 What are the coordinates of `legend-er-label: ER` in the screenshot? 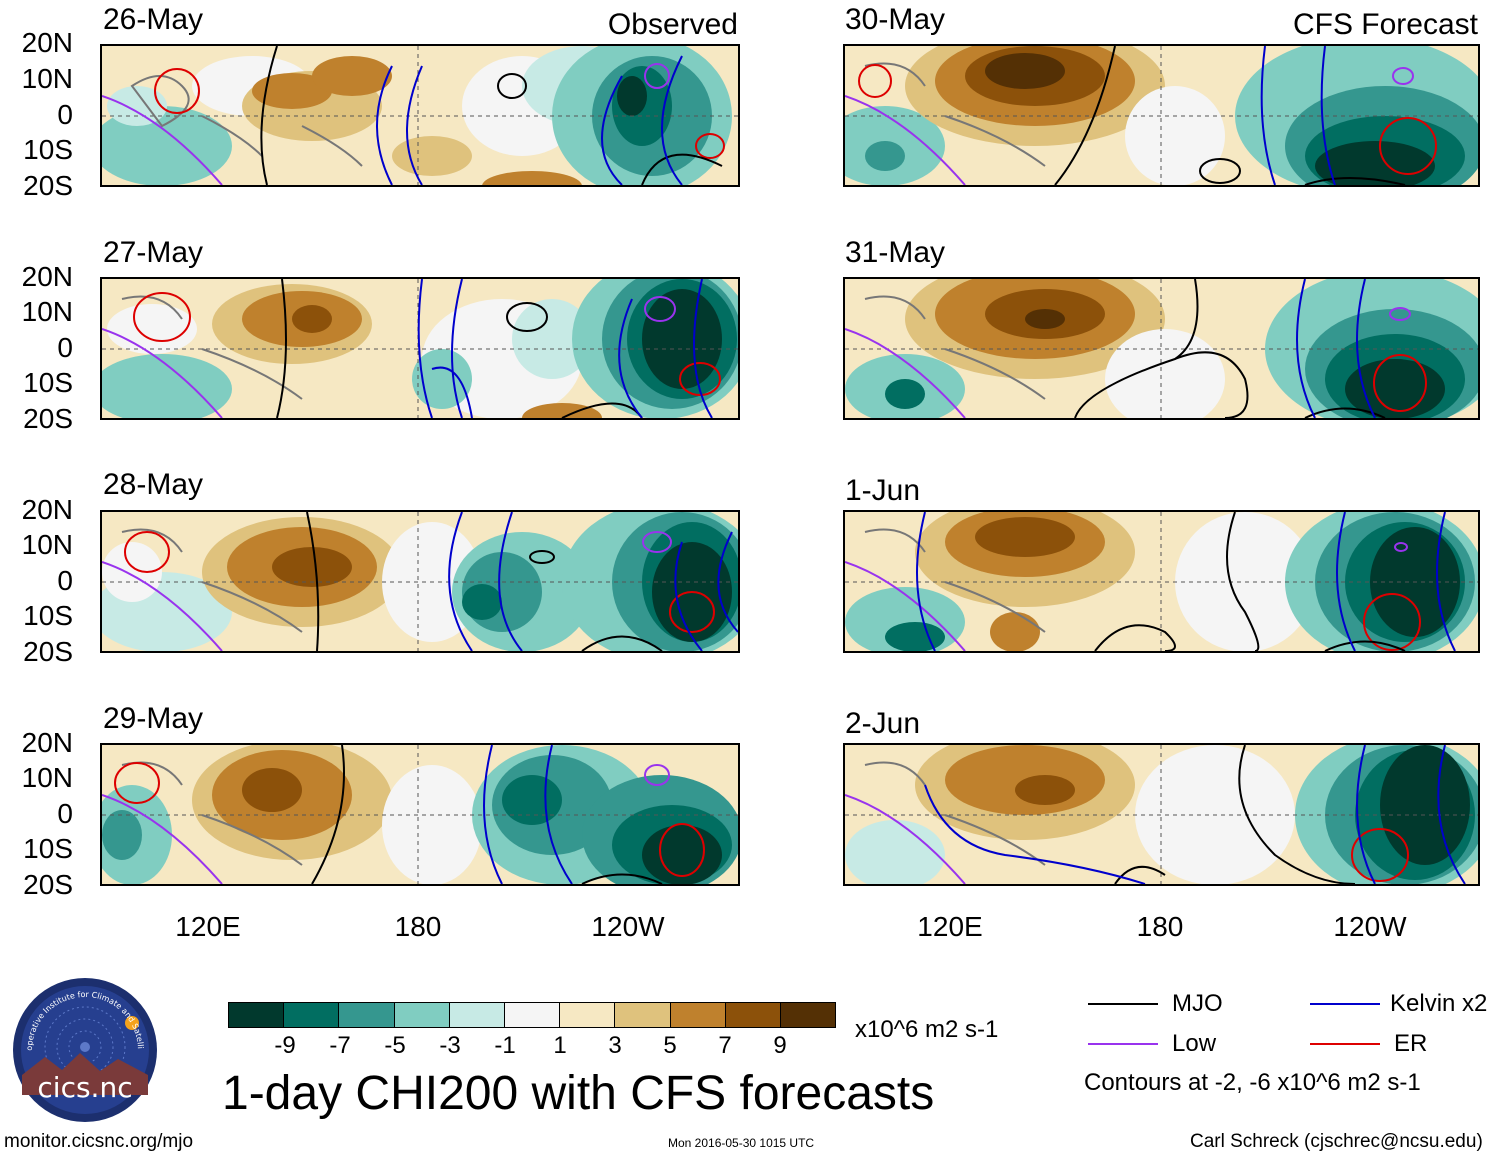 It's located at (1411, 1043).